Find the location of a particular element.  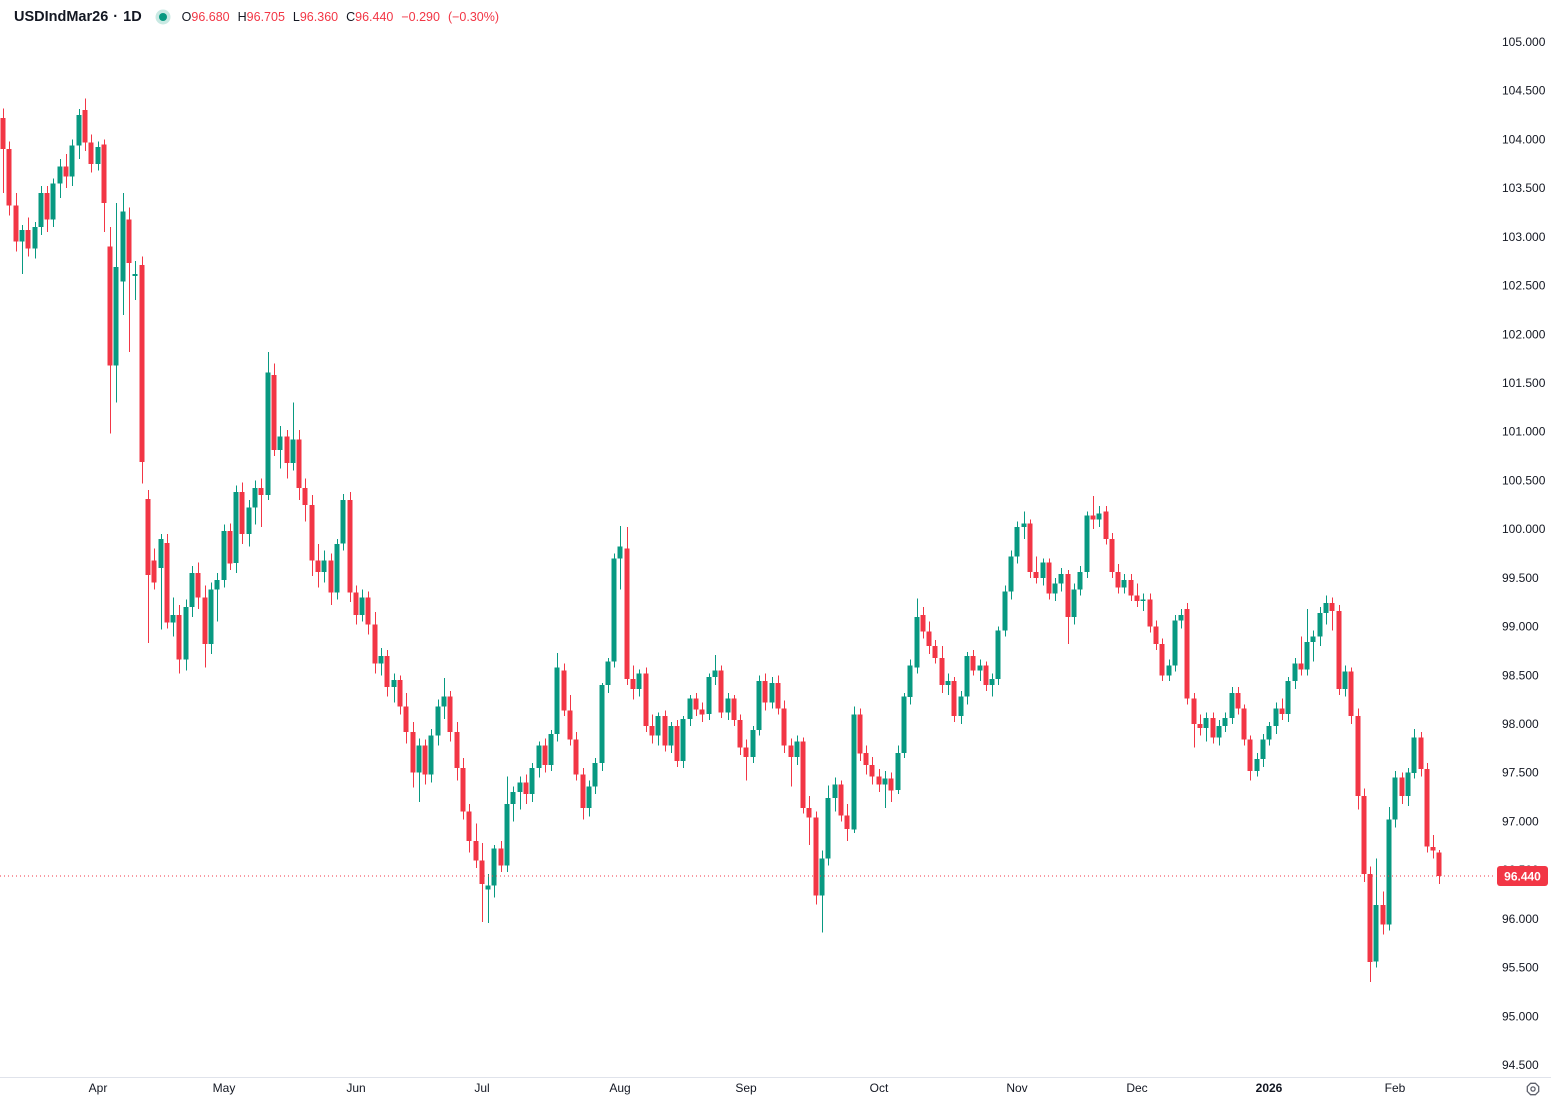

time-axis-label: Apr is located at coordinates (98, 1088).